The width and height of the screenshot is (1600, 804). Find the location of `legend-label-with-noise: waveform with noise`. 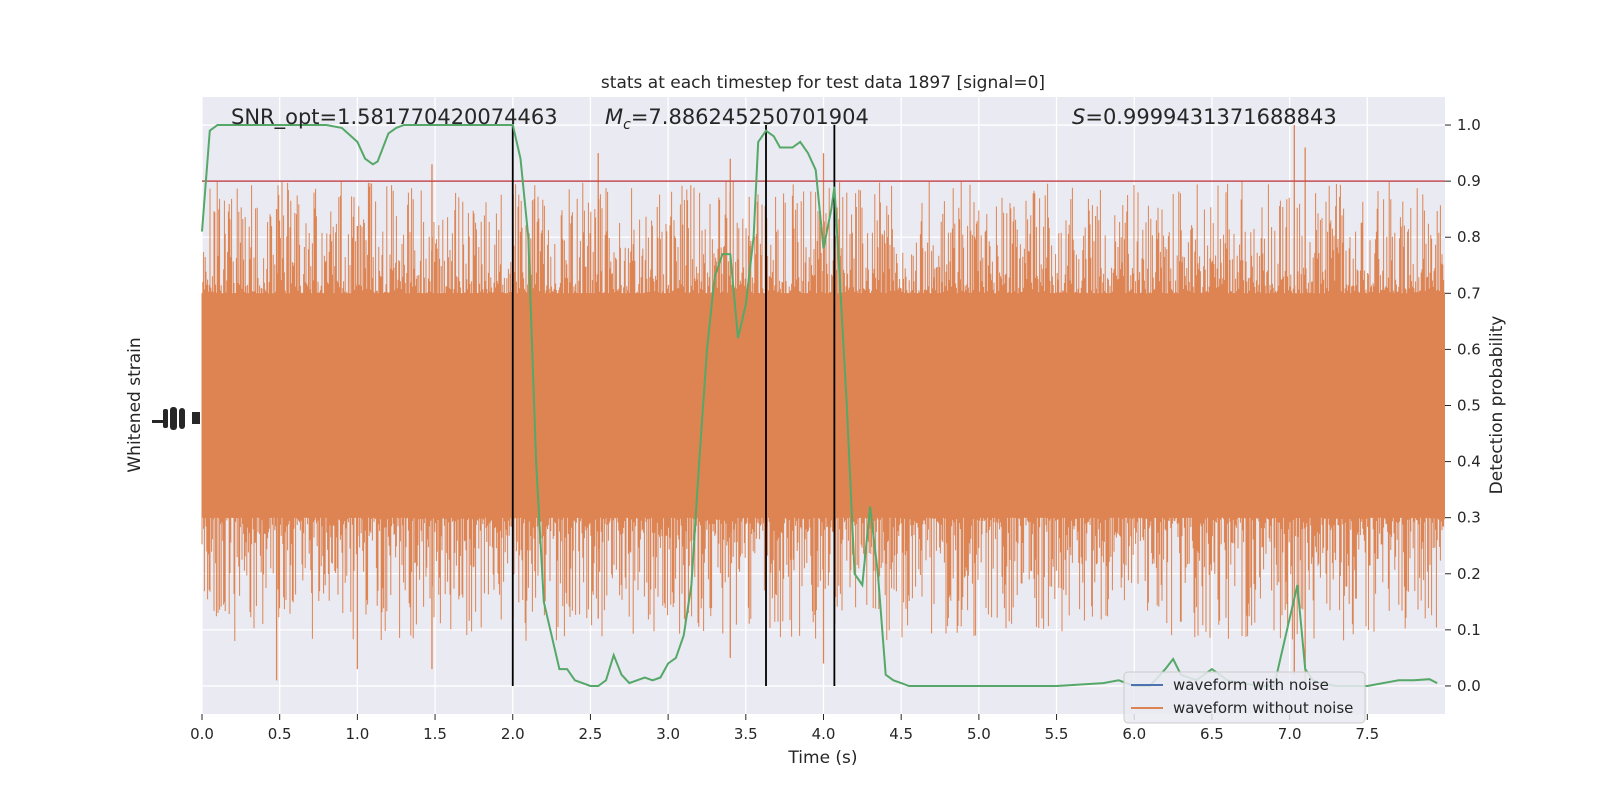

legend-label-with-noise: waveform with noise is located at coordinates (1251, 685).